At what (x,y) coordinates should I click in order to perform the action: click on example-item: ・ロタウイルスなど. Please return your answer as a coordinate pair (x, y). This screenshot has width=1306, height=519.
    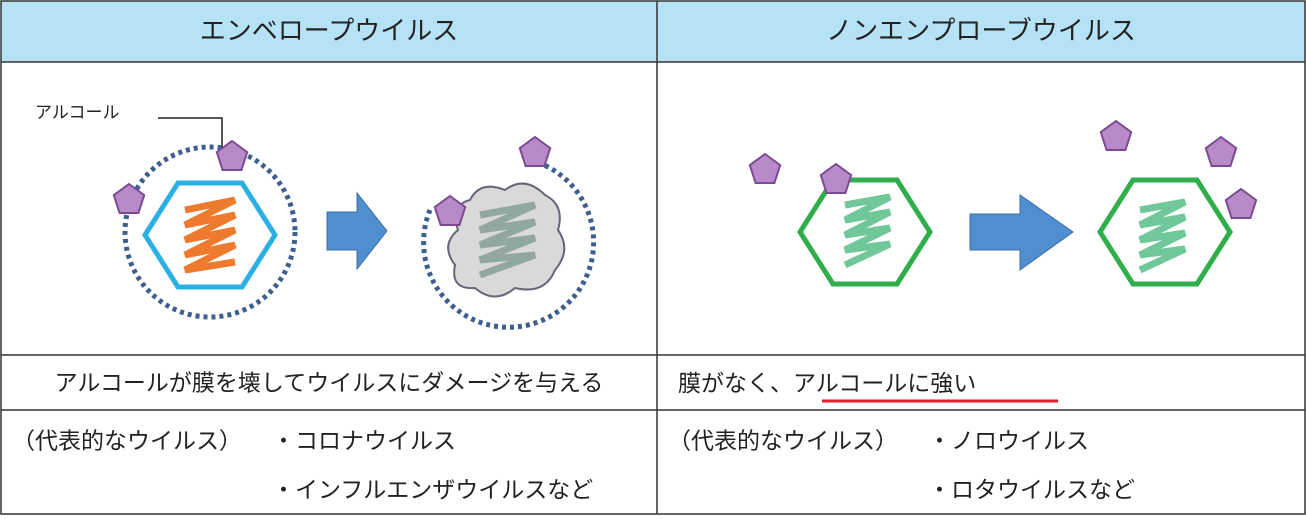
    Looking at the image, I should click on (1031, 491).